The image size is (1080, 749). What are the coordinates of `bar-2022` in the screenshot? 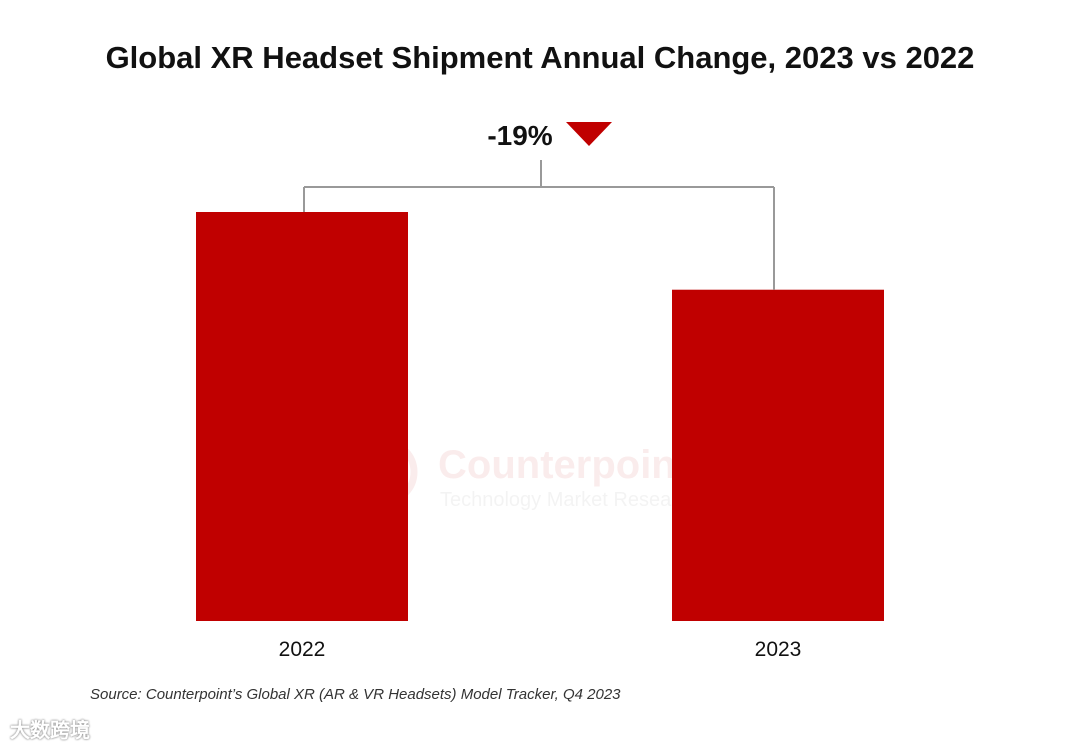 It's located at (302, 416).